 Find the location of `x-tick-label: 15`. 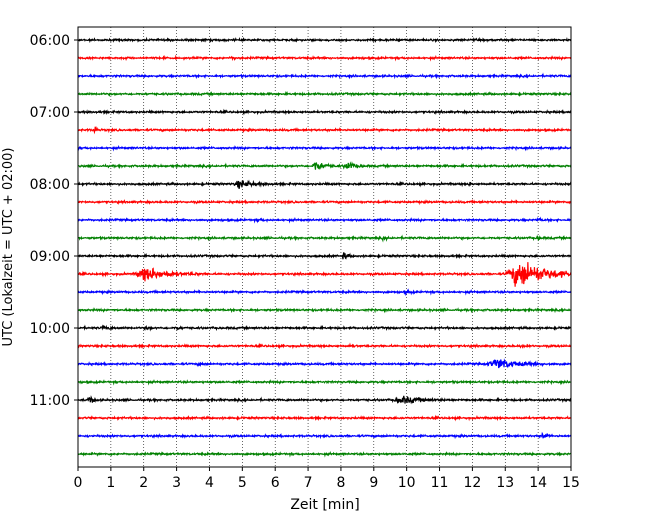

x-tick-label: 15 is located at coordinates (571, 483).